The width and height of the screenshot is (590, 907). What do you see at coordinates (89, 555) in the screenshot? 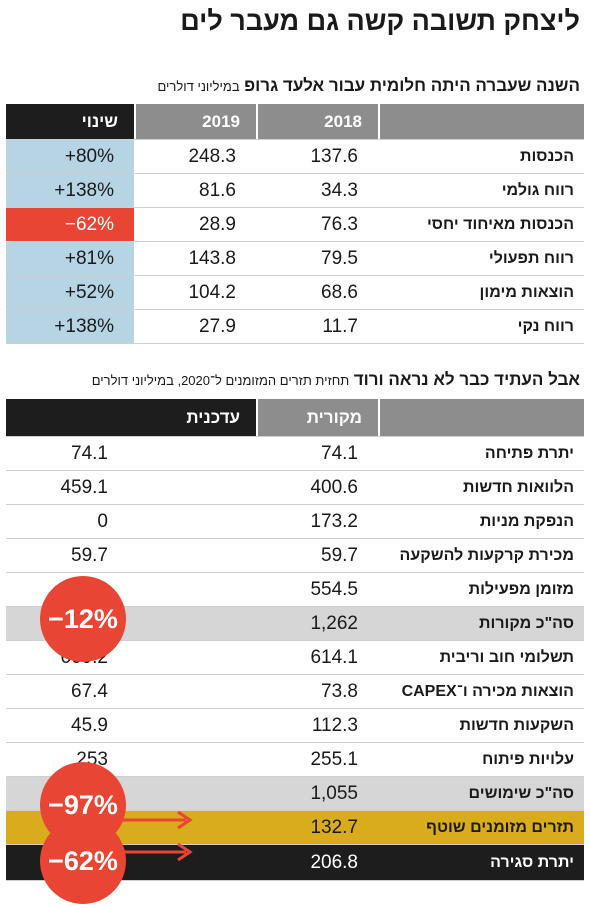
I see `updated-value: 59.7` at bounding box center [89, 555].